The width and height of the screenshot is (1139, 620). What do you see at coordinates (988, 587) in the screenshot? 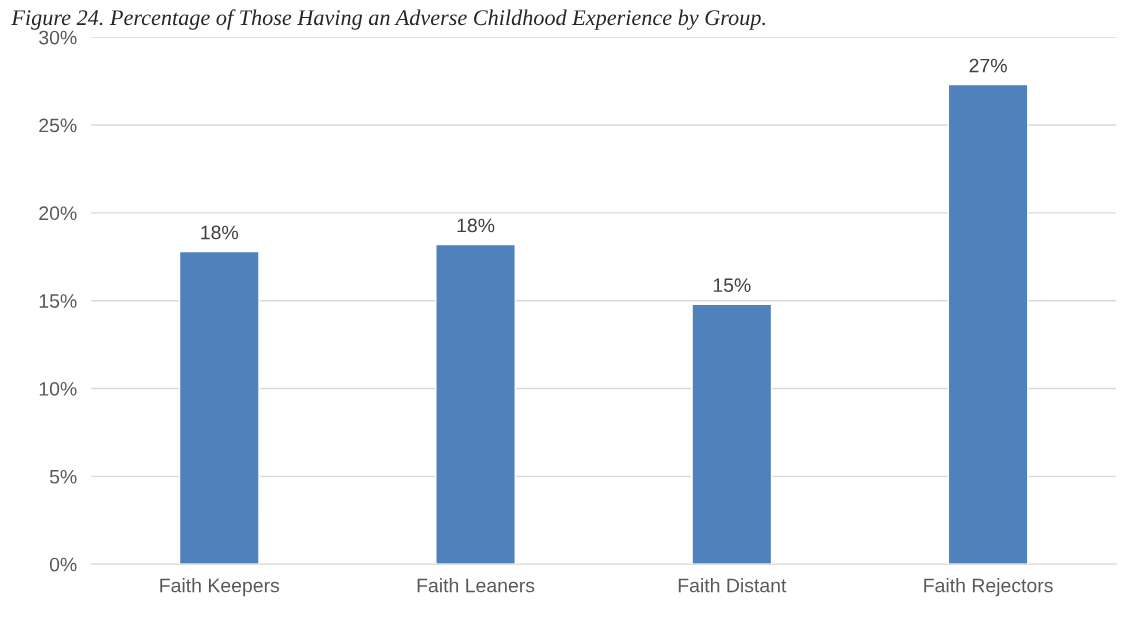
I see `x-tick-label: Faith Rejectors` at bounding box center [988, 587].